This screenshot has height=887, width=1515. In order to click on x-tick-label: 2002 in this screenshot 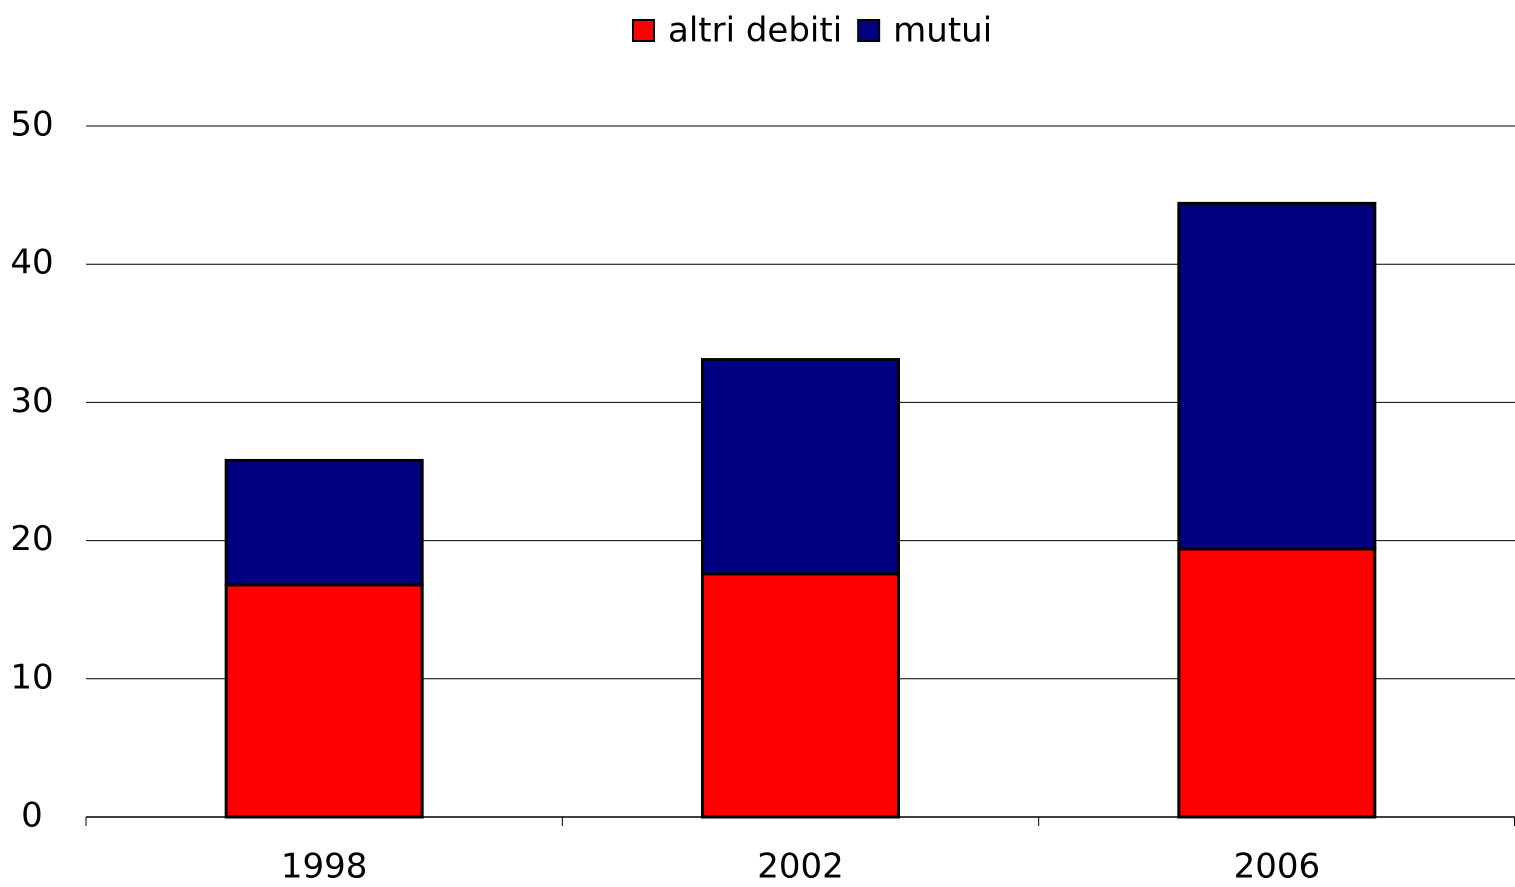, I will do `click(800, 867)`.